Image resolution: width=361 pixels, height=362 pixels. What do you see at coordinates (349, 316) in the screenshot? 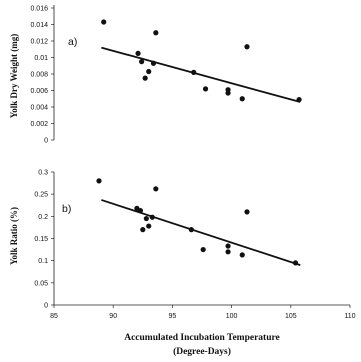
I see `x-tick-label: 110` at bounding box center [349, 316].